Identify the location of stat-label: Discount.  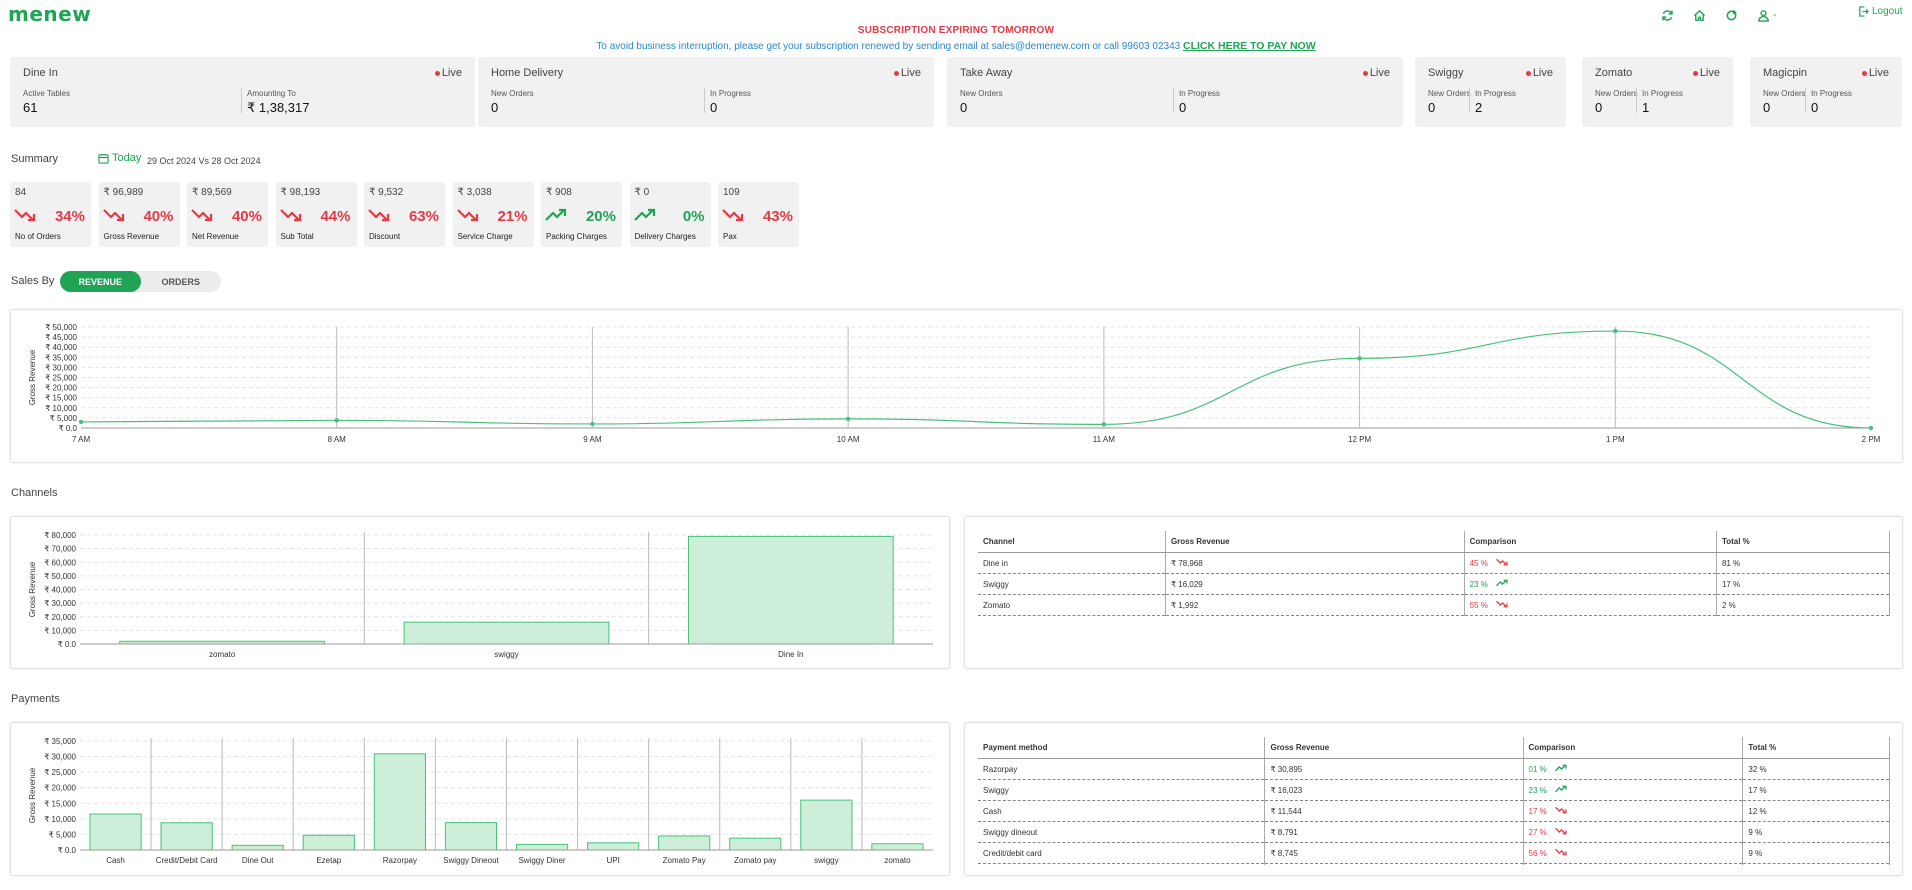
(385, 236).